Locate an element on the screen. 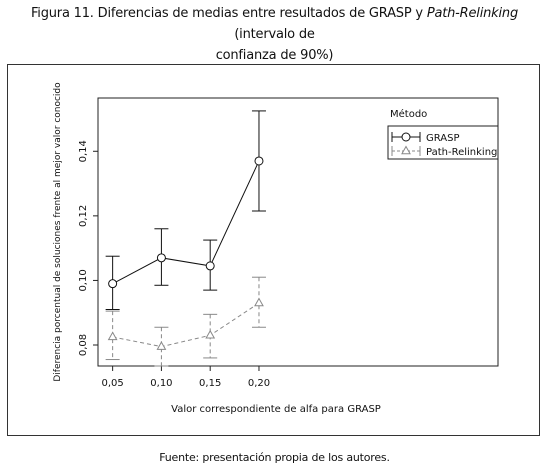 The height and width of the screenshot is (467, 549). legend-box is located at coordinates (443, 142).